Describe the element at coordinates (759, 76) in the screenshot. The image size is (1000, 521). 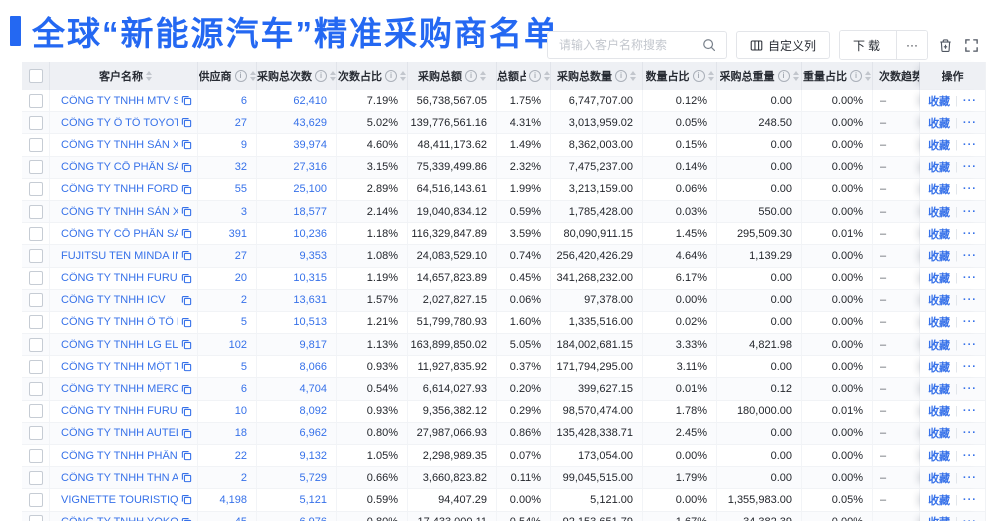
I see `column-header-8: 采购总重量 i` at that location.